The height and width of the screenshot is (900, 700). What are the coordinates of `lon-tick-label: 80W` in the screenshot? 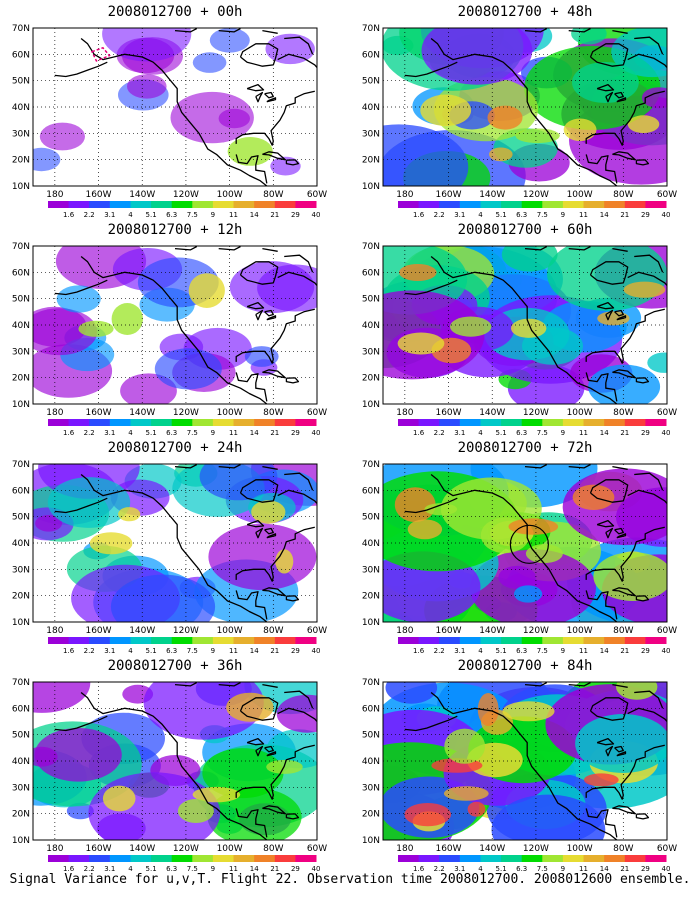 It's located at (623, 849).